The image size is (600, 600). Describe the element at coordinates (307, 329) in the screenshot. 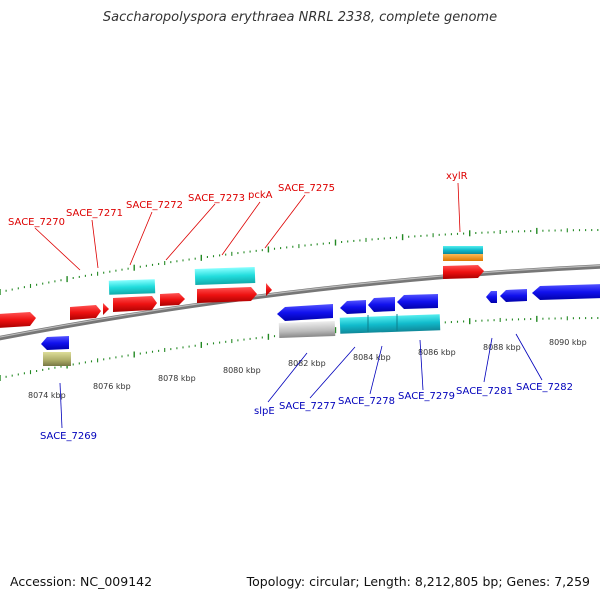

I see `gene-slpe-feature` at that location.